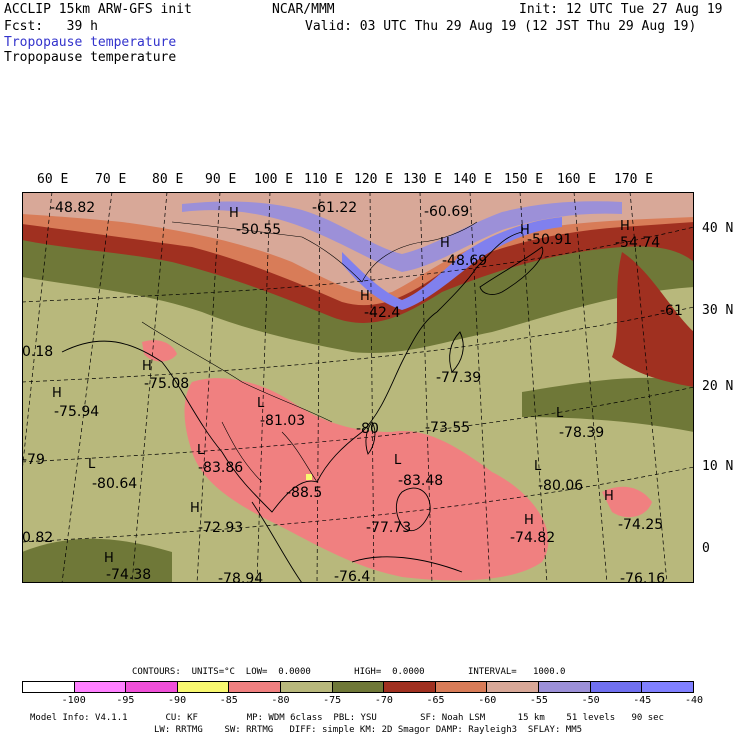  I want to click on extreme-value: -78.39, so click(581, 433).